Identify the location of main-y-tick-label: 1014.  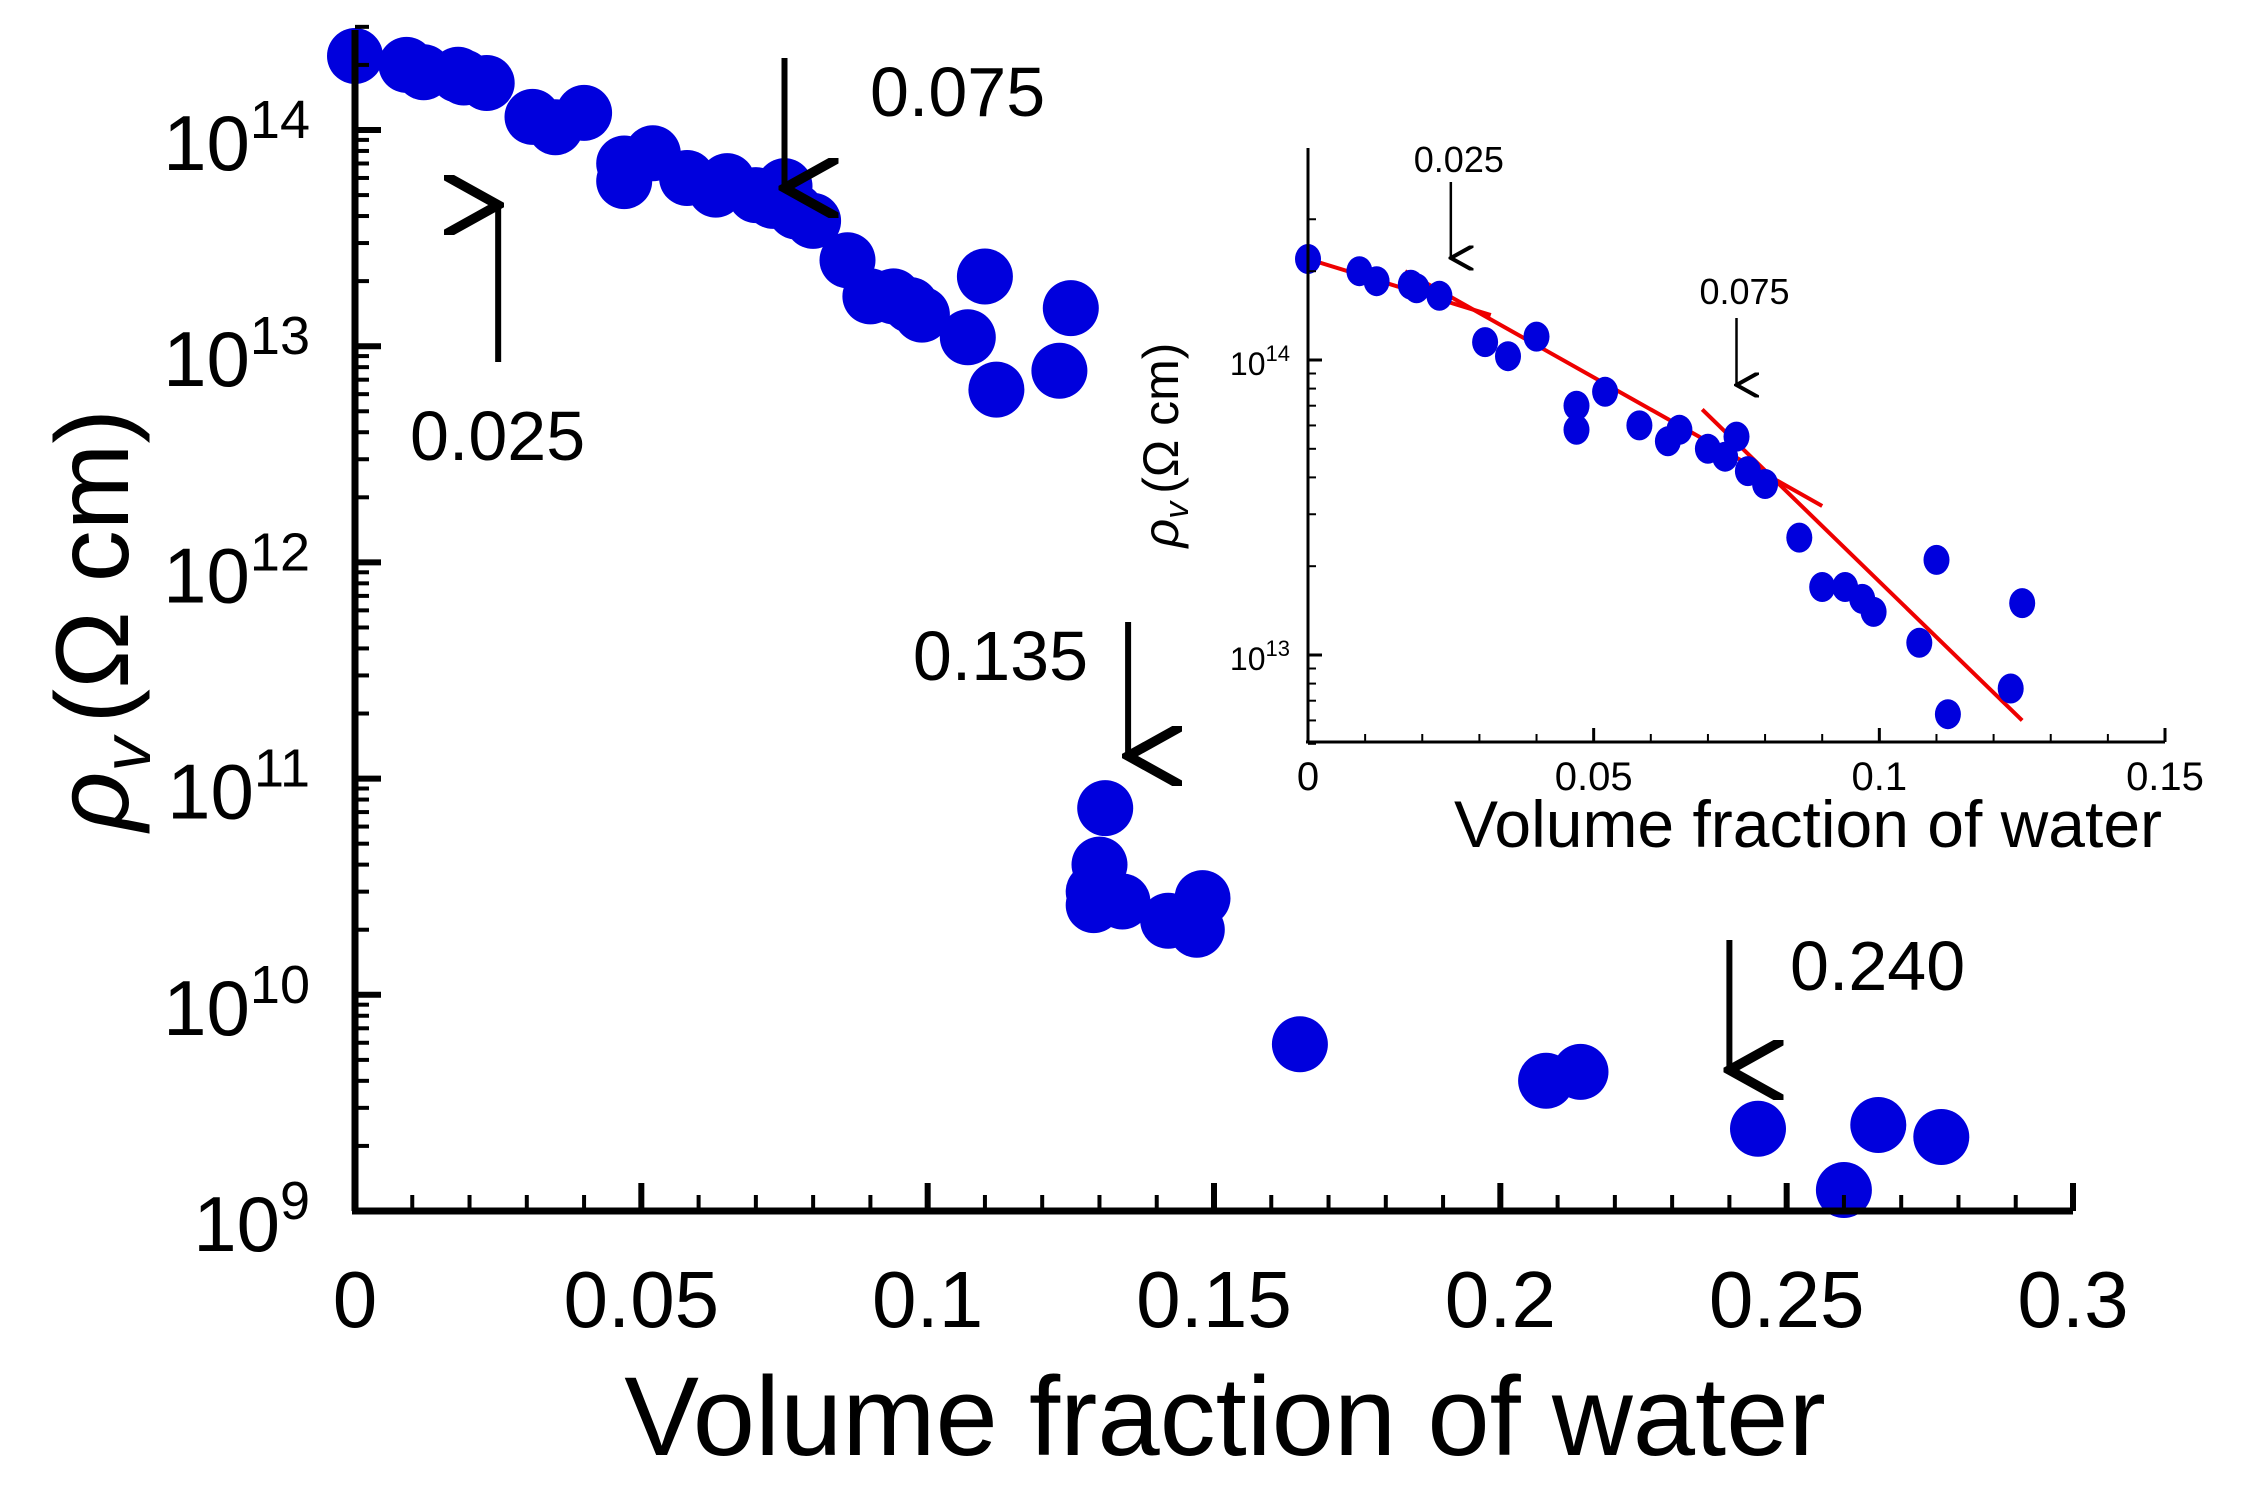
(236, 138).